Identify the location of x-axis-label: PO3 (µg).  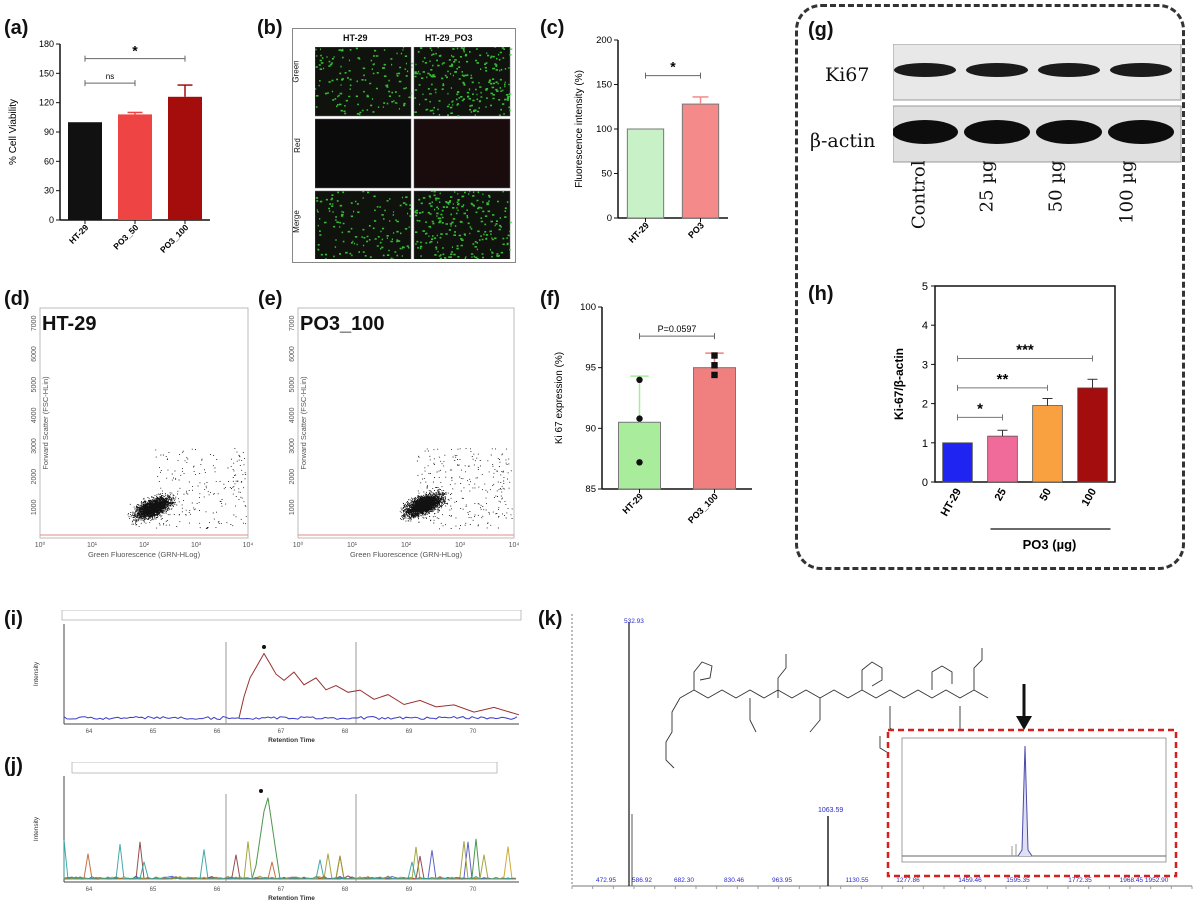
(1050, 544).